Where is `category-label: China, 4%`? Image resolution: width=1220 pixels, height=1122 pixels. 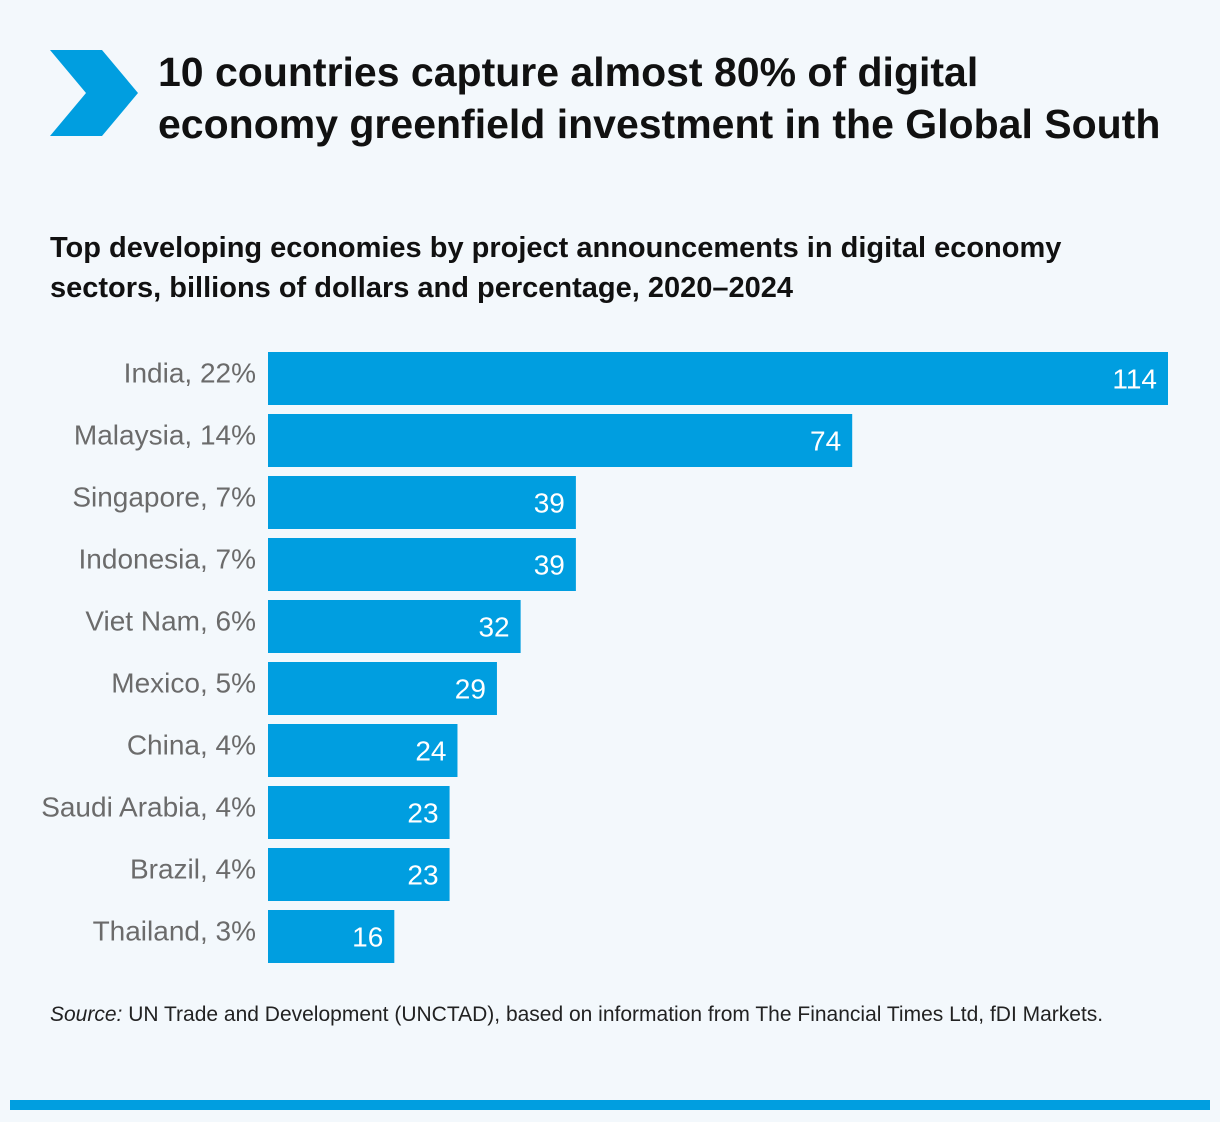
category-label: China, 4% is located at coordinates (191, 745).